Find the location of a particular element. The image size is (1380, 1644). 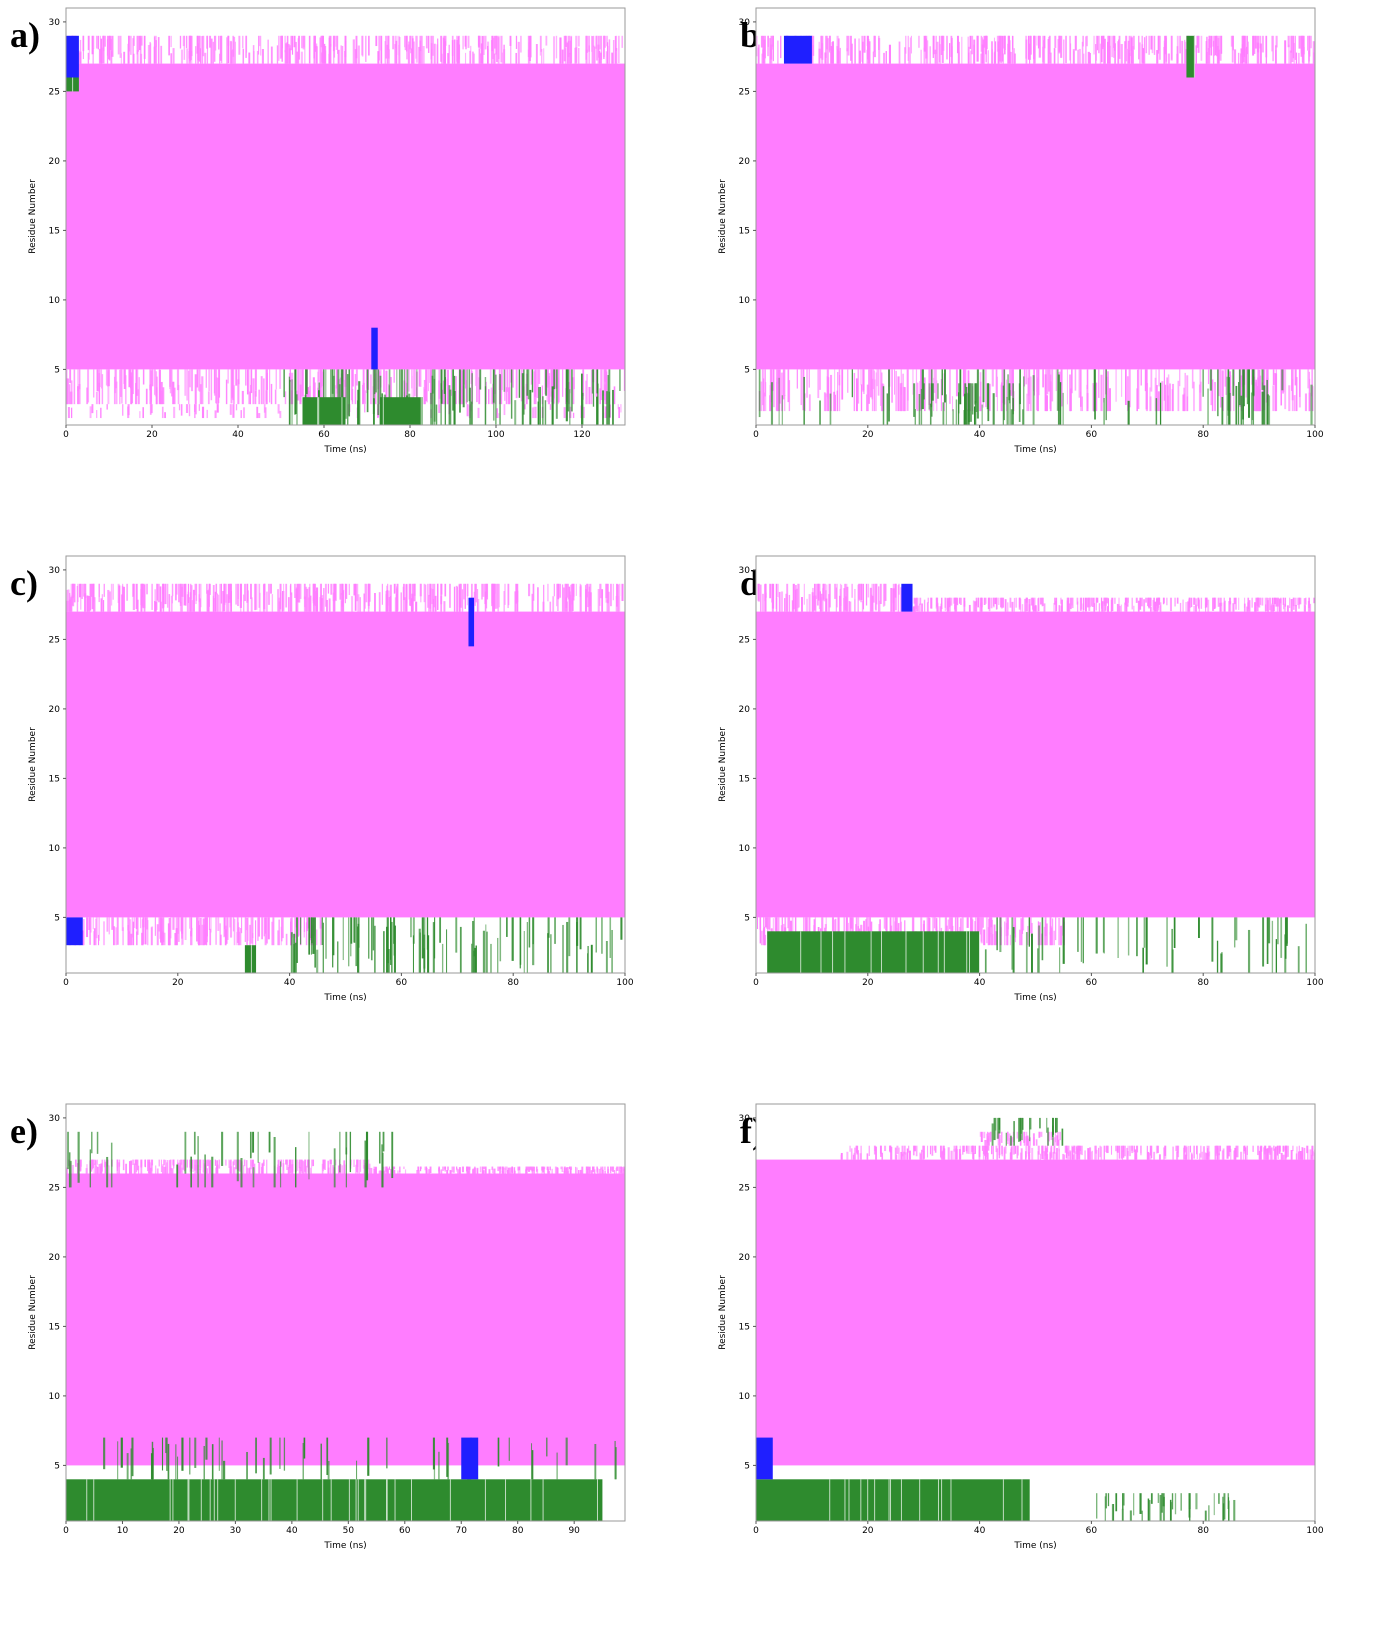

plot-frame is located at coordinates (345, 1312).